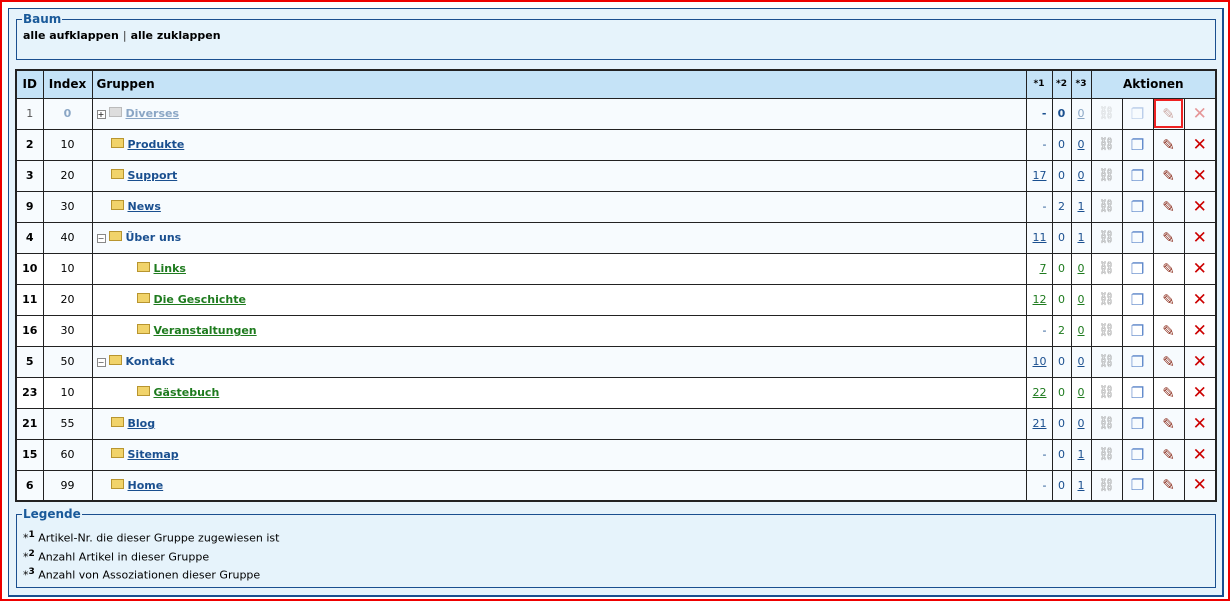  Describe the element at coordinates (1039, 423) in the screenshot. I see `article-nr-link: 21` at that location.